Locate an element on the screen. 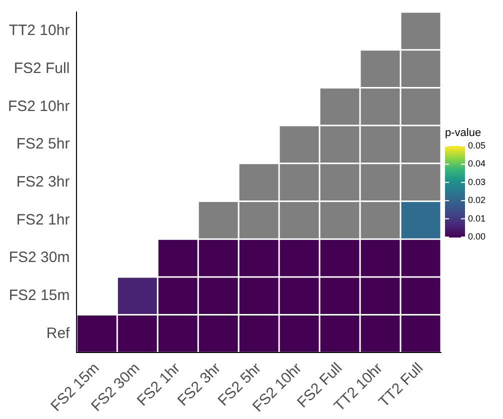 This screenshot has height=419, width=503. legend-title: p-value is located at coordinates (463, 133).